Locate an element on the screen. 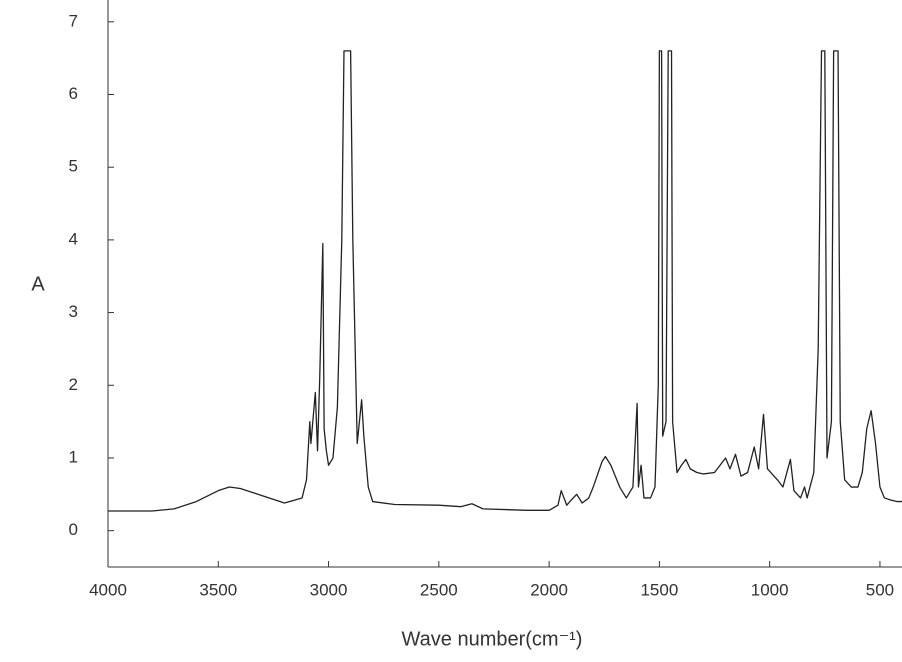  y-tick-label: 7 is located at coordinates (73, 20).